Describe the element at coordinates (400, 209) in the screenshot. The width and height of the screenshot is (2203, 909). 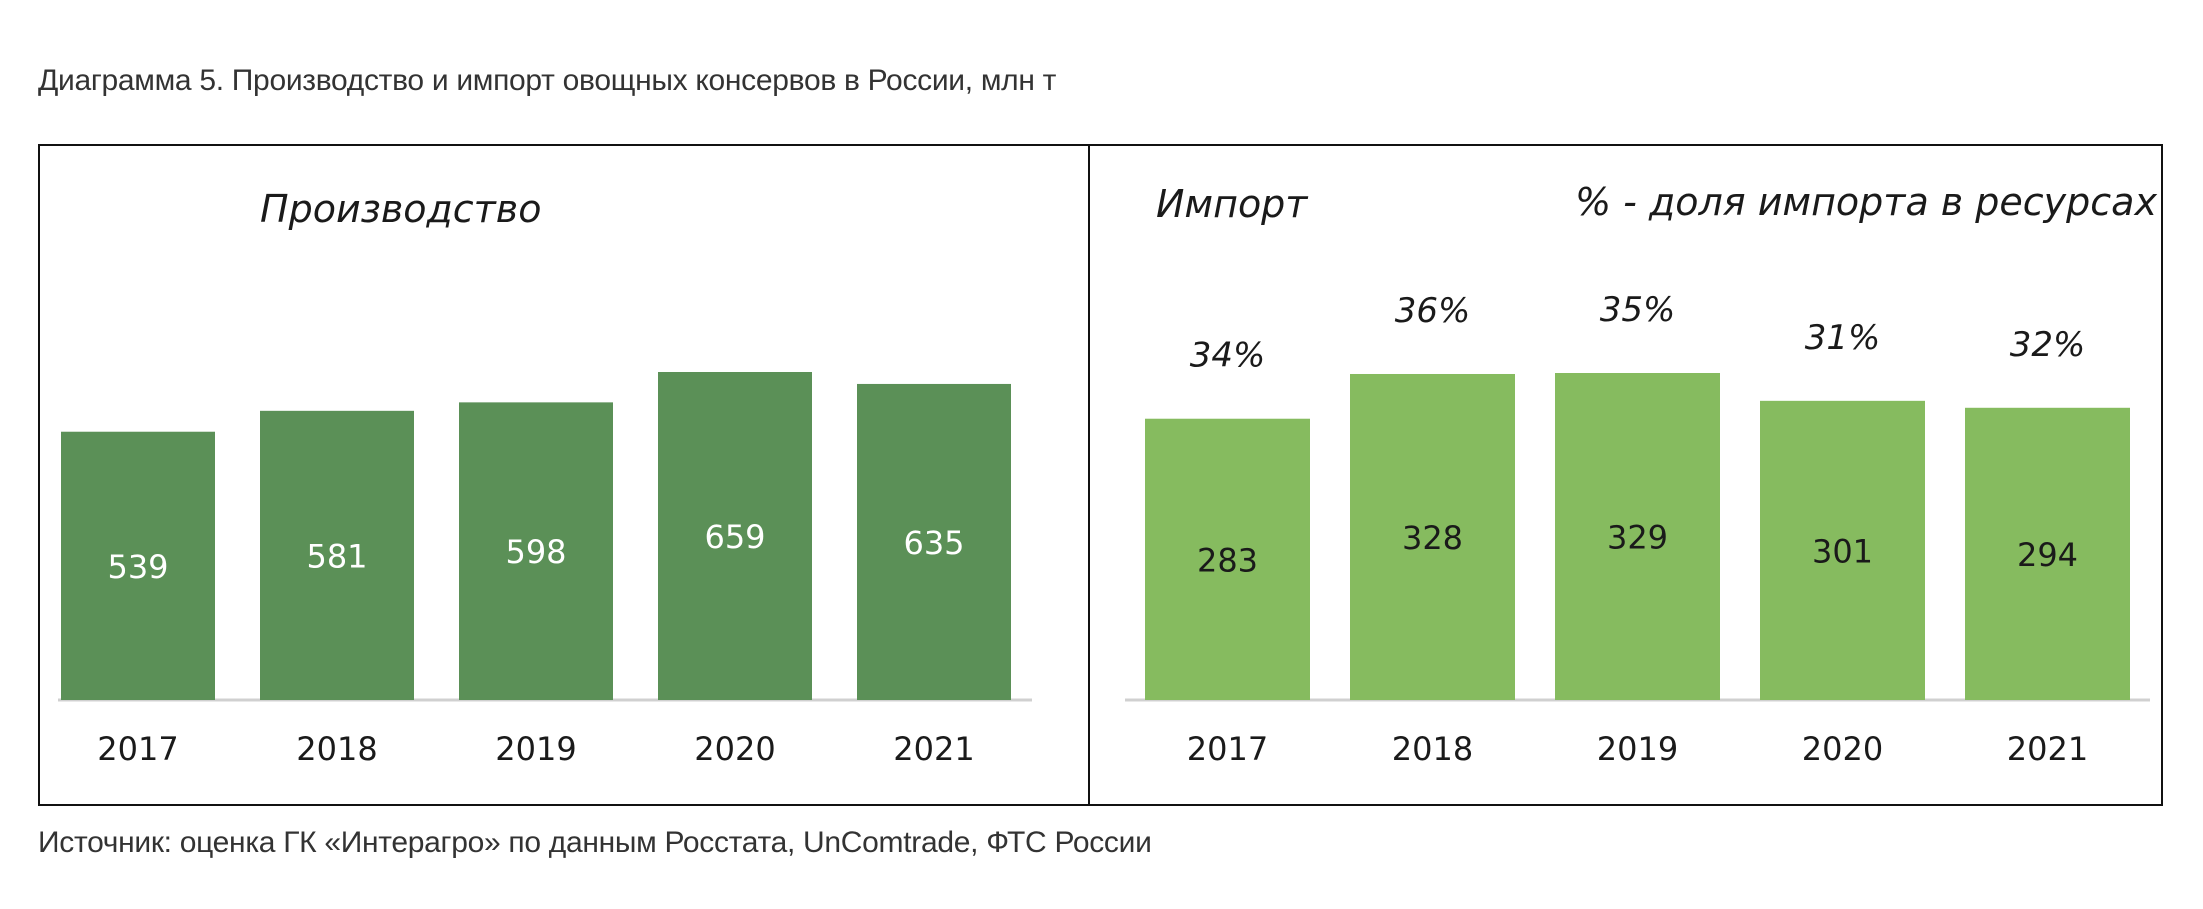
I see `production-title: Производство` at that location.